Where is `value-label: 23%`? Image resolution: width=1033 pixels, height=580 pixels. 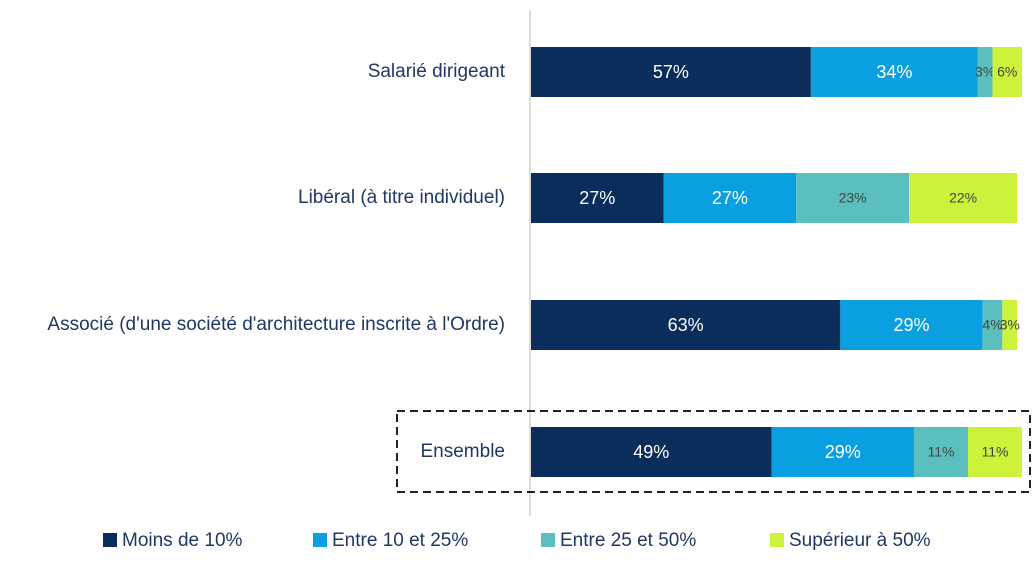 value-label: 23% is located at coordinates (853, 198).